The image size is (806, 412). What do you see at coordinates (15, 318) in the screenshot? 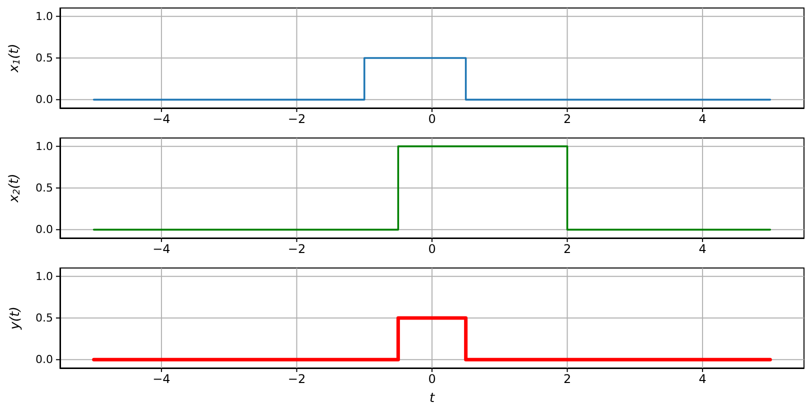
I see `y-axis-title: y(t)` at bounding box center [15, 318].